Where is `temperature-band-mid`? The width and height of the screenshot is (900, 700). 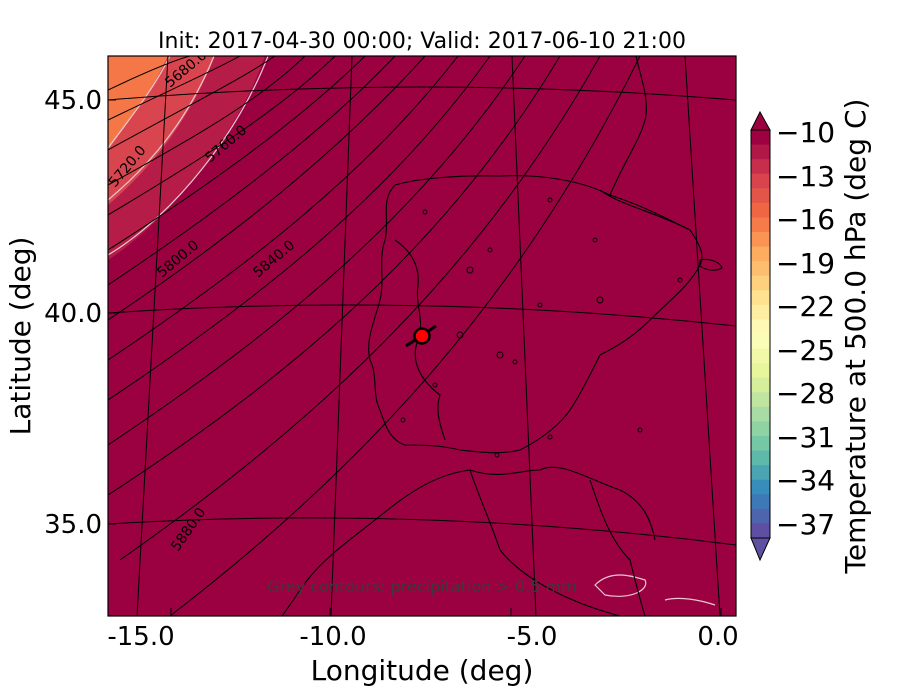 temperature-band-mid is located at coordinates (161, 130).